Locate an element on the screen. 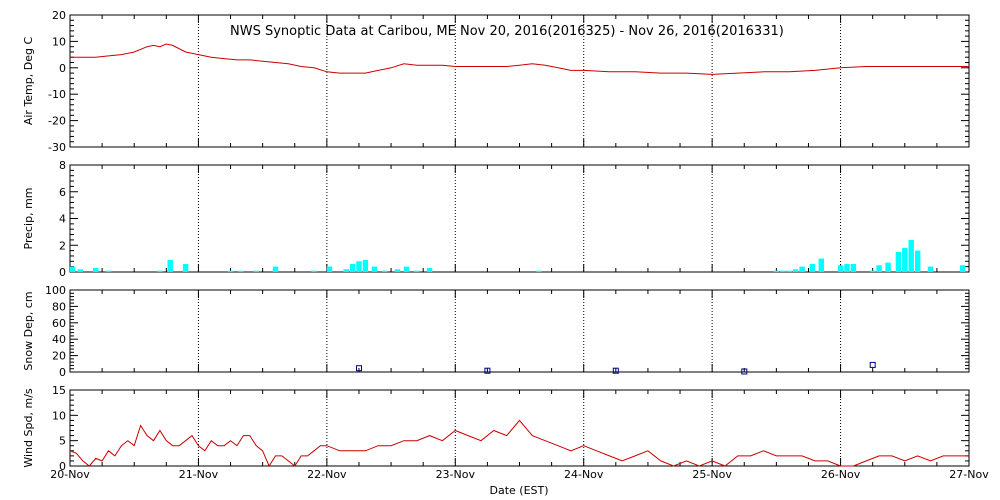  panel-0-series-line is located at coordinates (519, 59).